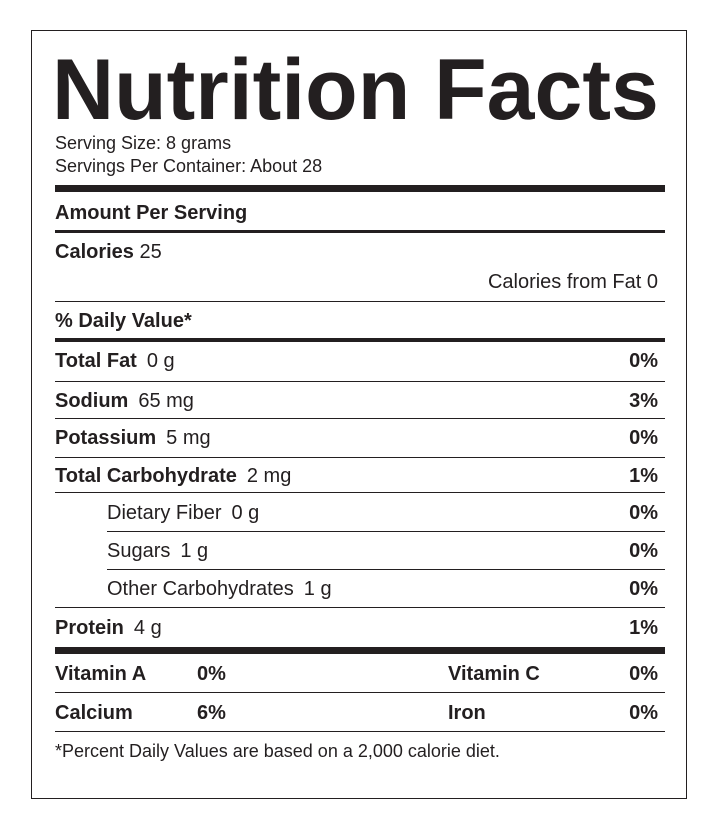  What do you see at coordinates (106, 438) in the screenshot?
I see `nutrient-name: Potassium` at bounding box center [106, 438].